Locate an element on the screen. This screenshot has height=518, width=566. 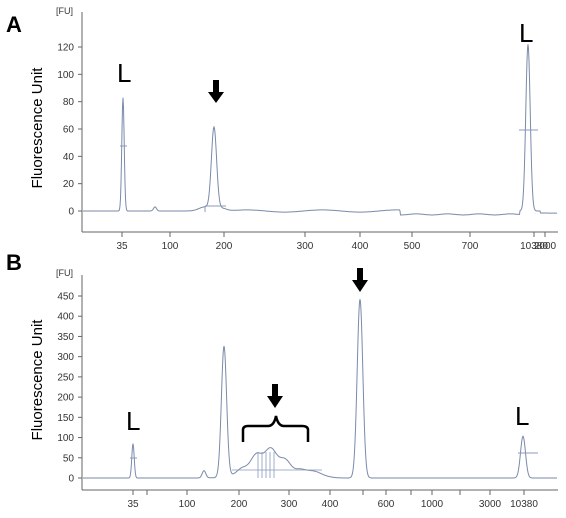
panel-a-sample-peak-arrow is located at coordinates (216, 91).